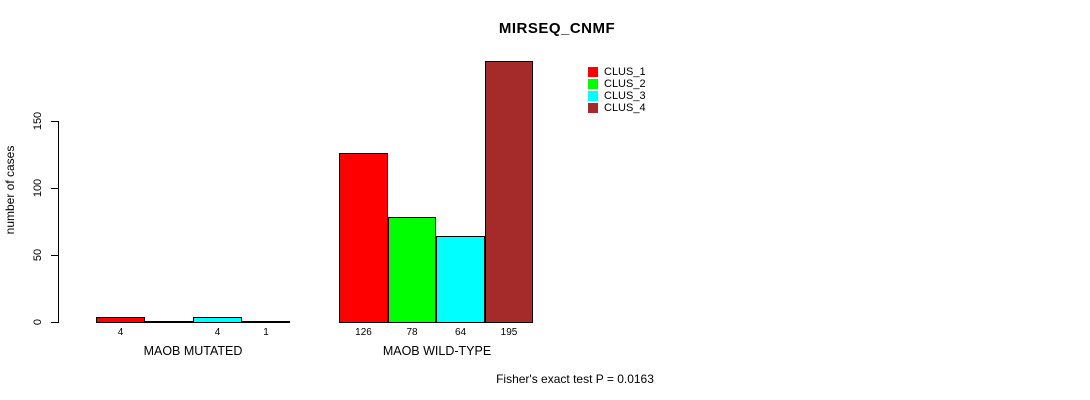 This screenshot has width=1090, height=400. I want to click on legend-label: CLUS_2, so click(625, 84).